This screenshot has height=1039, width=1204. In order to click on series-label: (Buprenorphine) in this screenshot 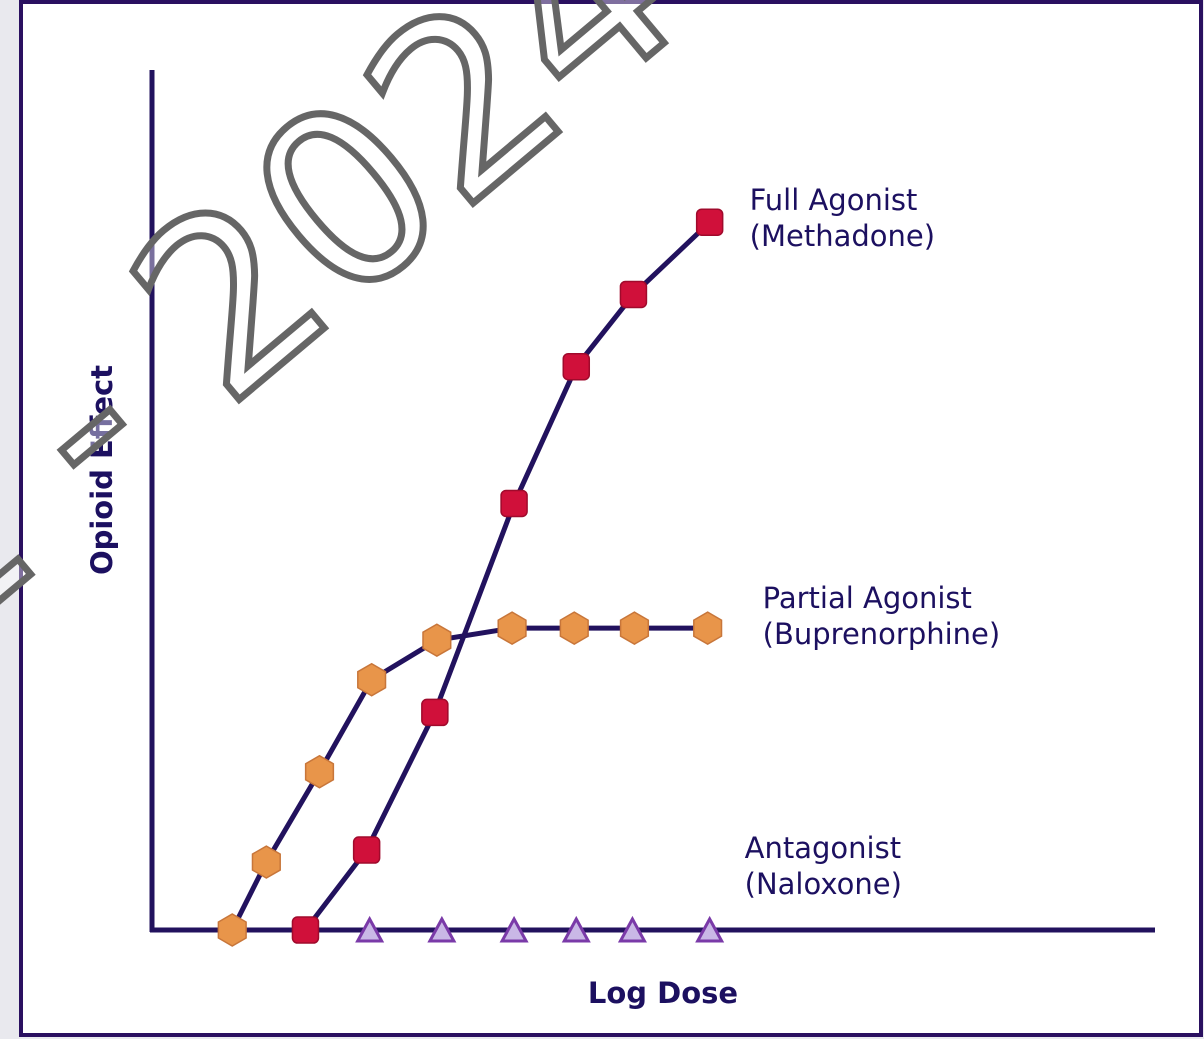, I will do `click(882, 634)`.